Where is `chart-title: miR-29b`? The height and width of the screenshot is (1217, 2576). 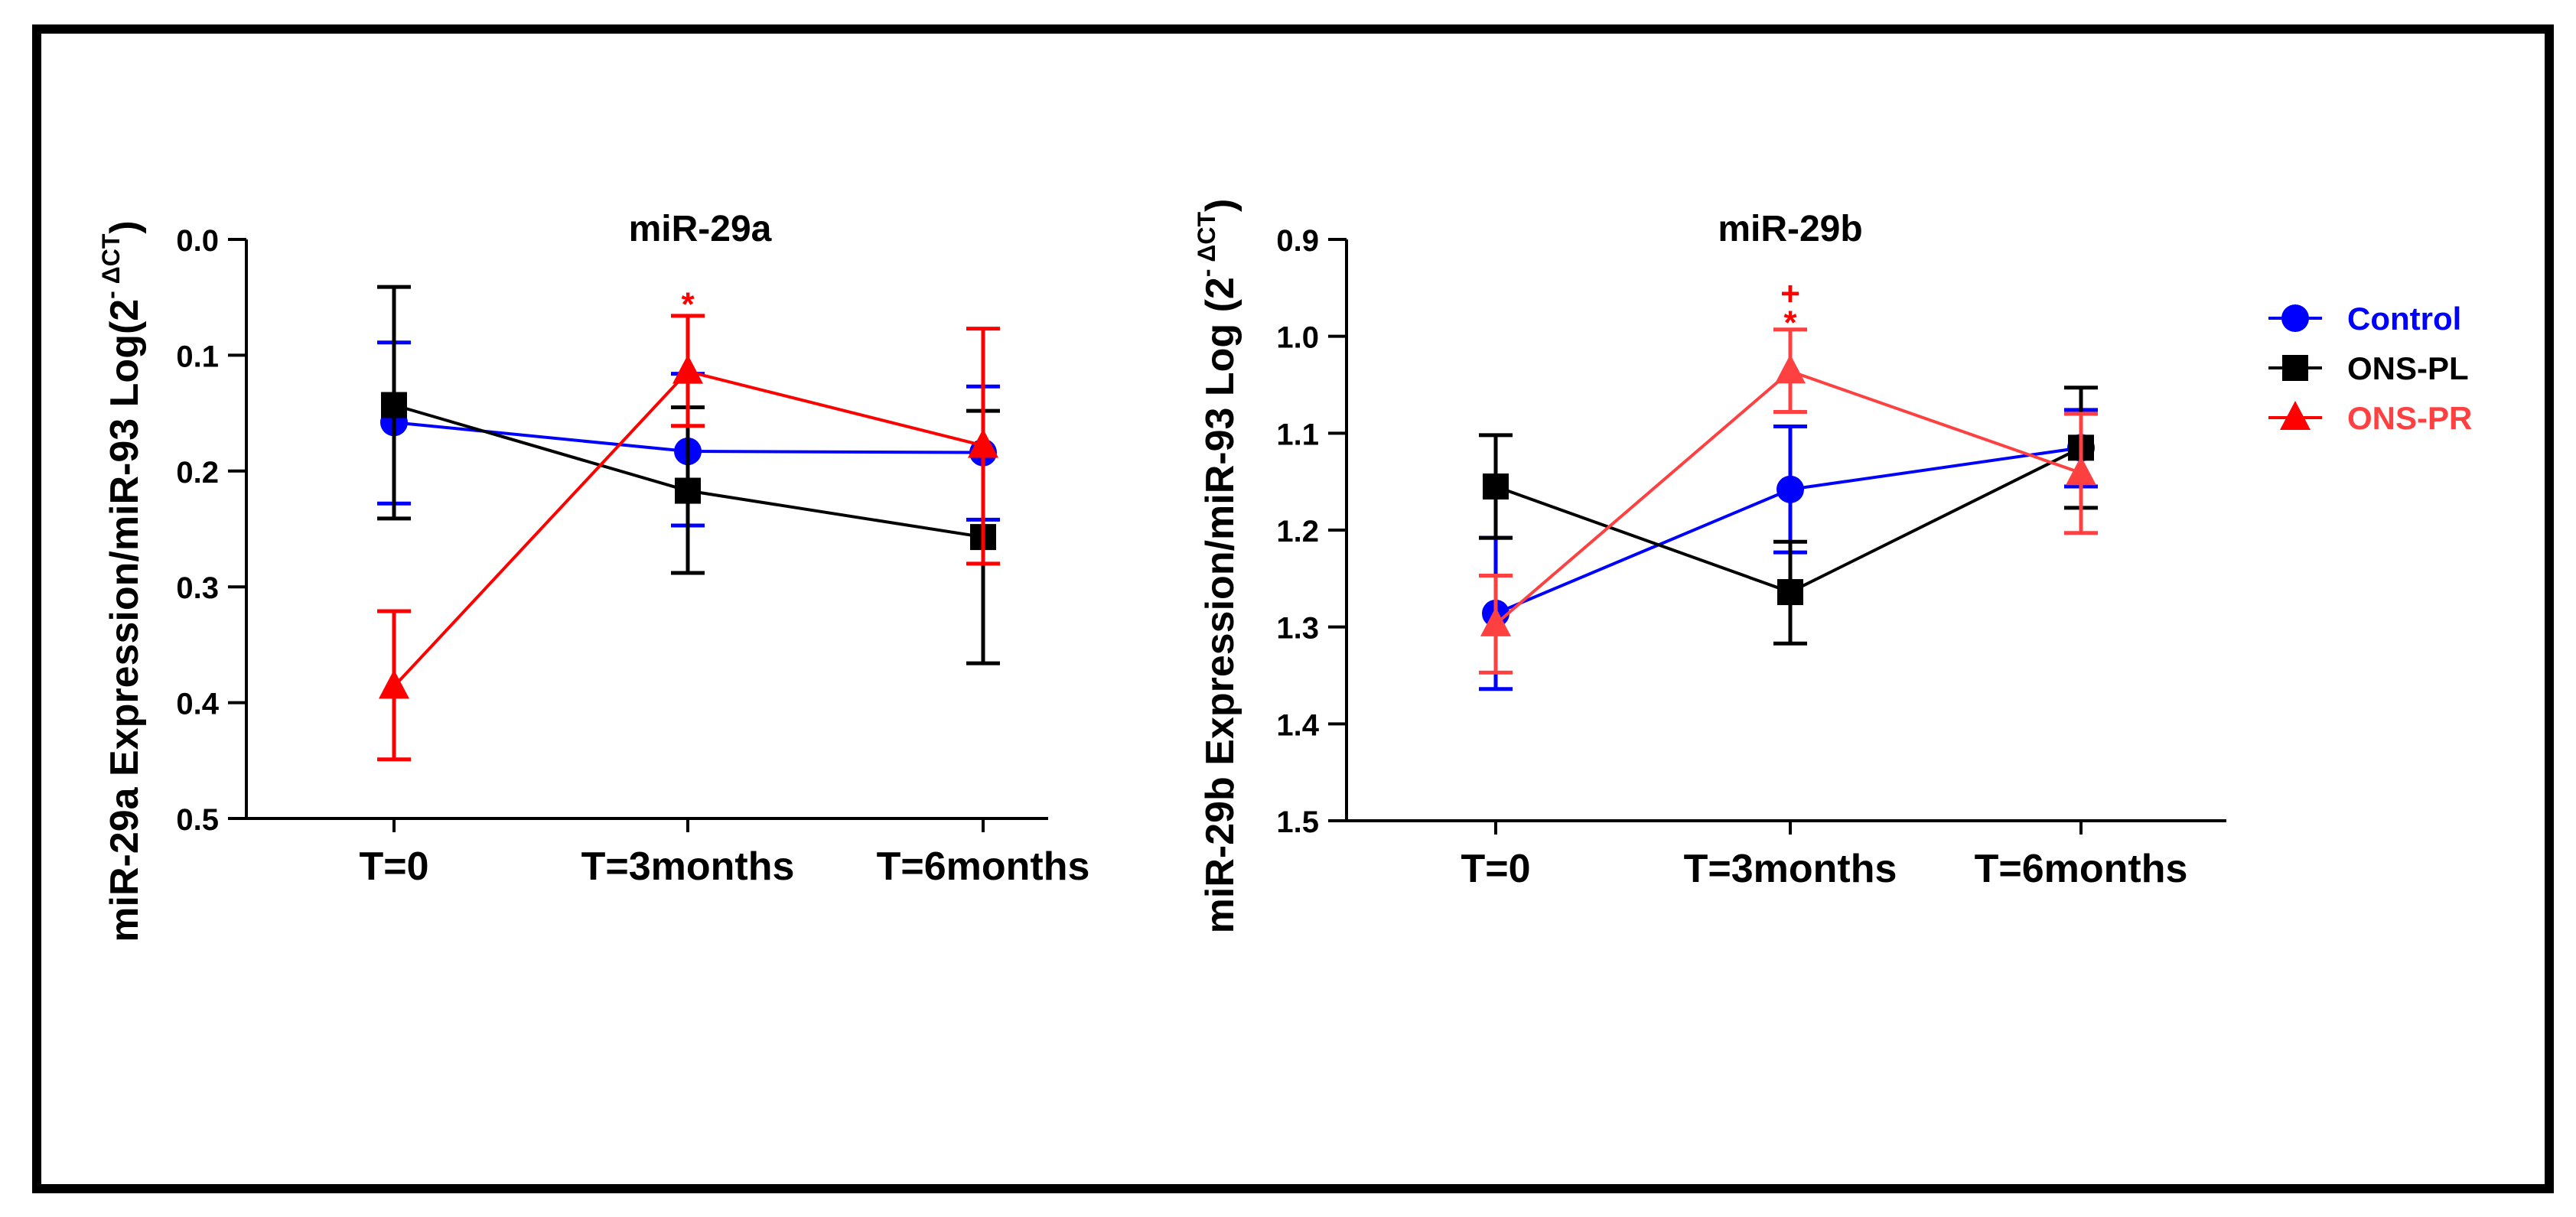 chart-title: miR-29b is located at coordinates (1790, 229).